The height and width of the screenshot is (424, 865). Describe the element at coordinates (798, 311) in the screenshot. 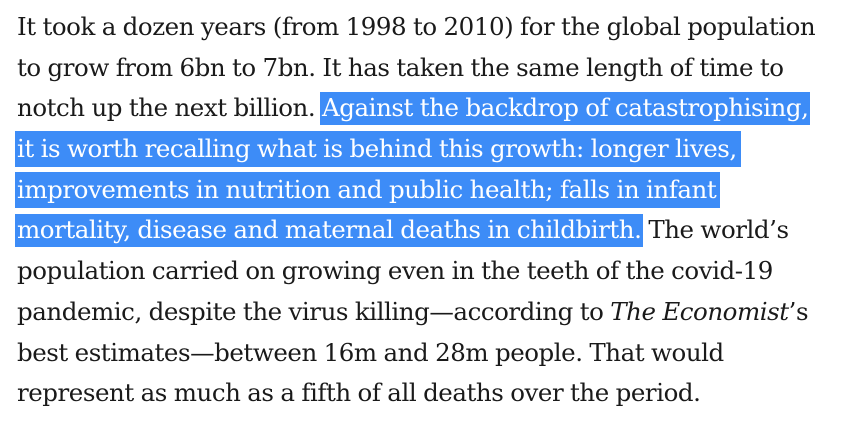

I see `paragraph-text: ’s` at that location.